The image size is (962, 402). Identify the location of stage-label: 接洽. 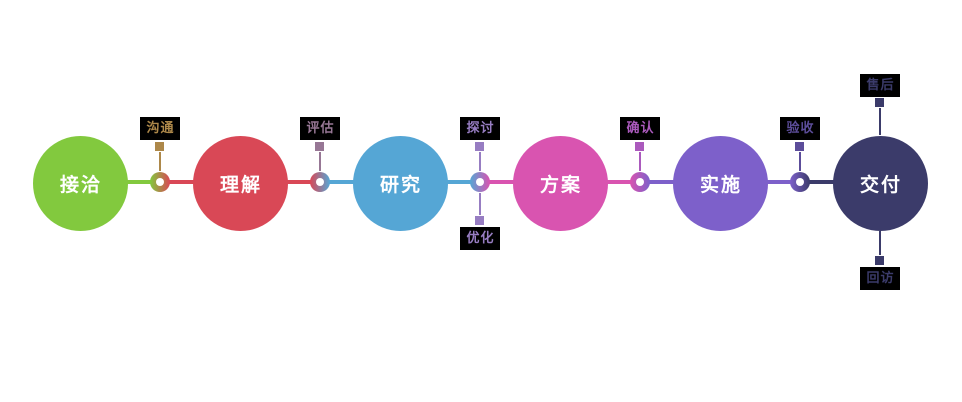
(80, 184).